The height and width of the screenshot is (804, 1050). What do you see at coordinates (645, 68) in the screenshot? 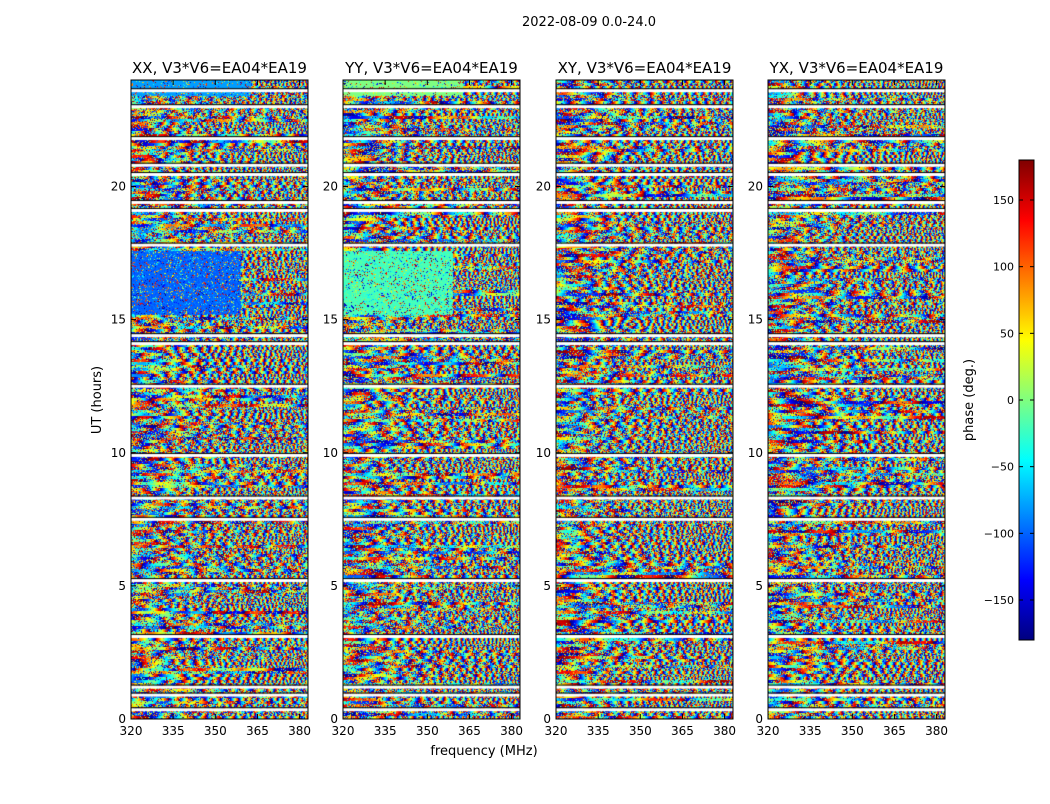
I see `panel-title: XY, V3*V6=EA04*EA19` at bounding box center [645, 68].